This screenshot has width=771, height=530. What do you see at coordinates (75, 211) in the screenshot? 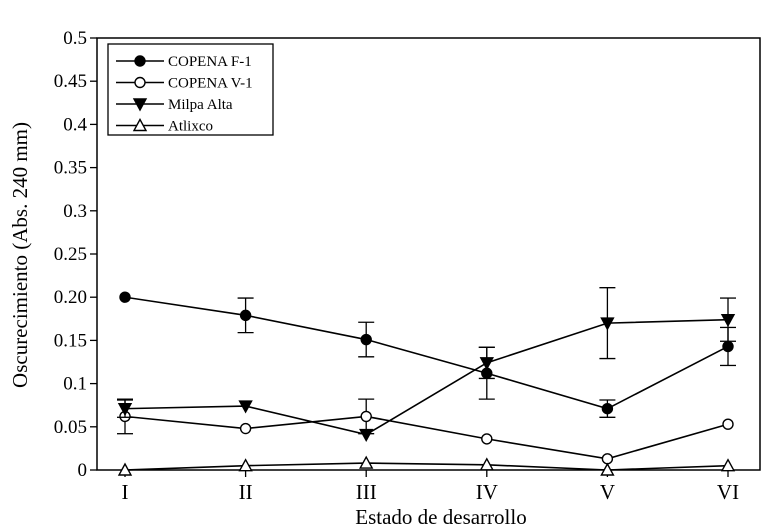
I see `y-tick-label: 0.3` at bounding box center [75, 211].